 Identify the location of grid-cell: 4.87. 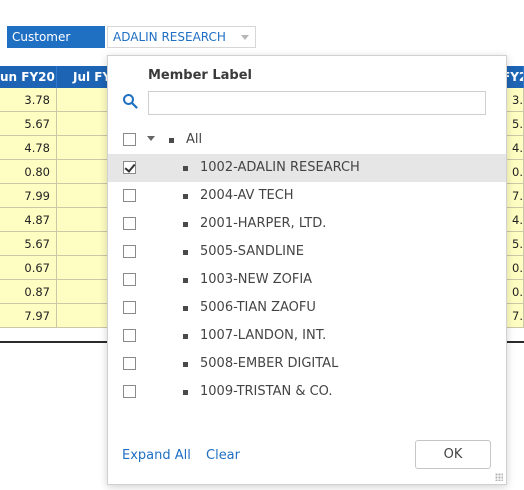
(28, 220).